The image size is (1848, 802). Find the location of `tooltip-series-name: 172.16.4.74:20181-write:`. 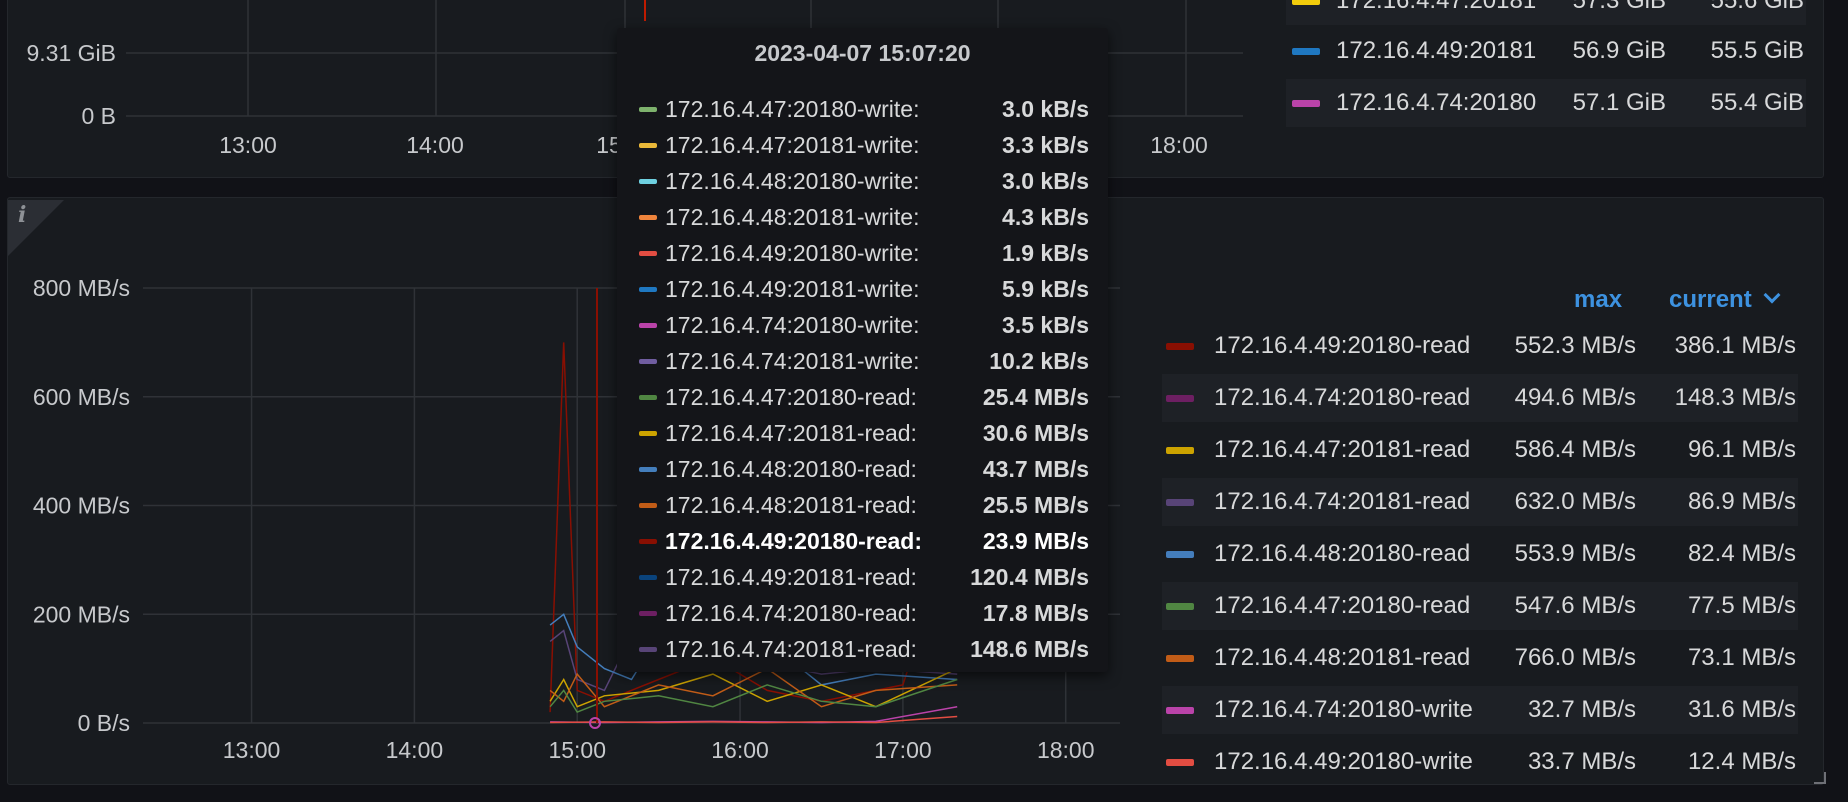

tooltip-series-name: 172.16.4.74:20181-write: is located at coordinates (792, 361).